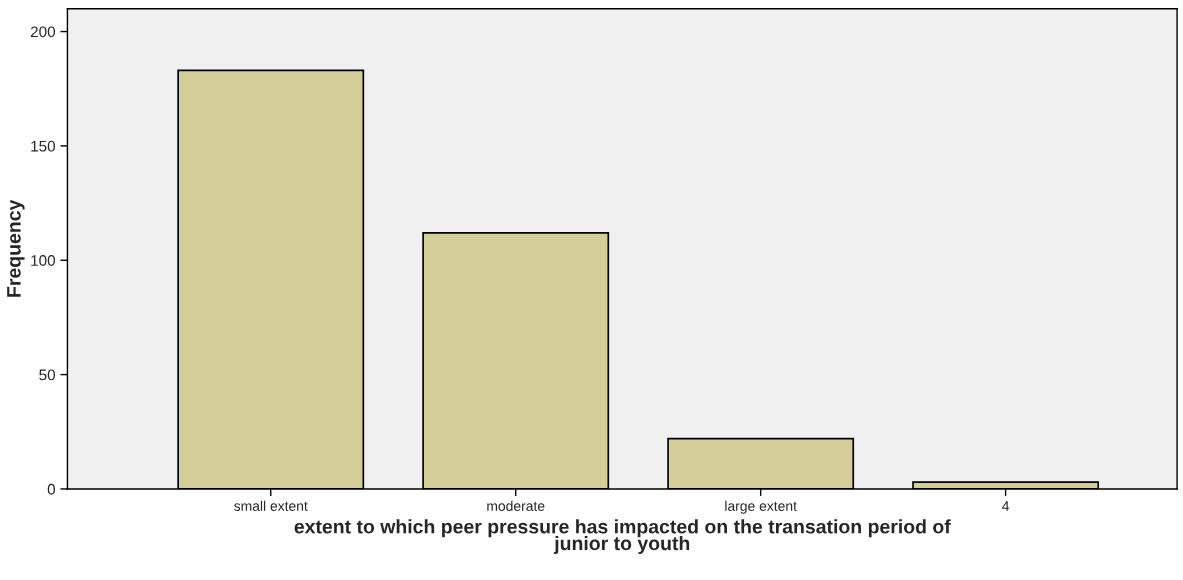  Describe the element at coordinates (47, 375) in the screenshot. I see `y-tick-label: 50` at that location.